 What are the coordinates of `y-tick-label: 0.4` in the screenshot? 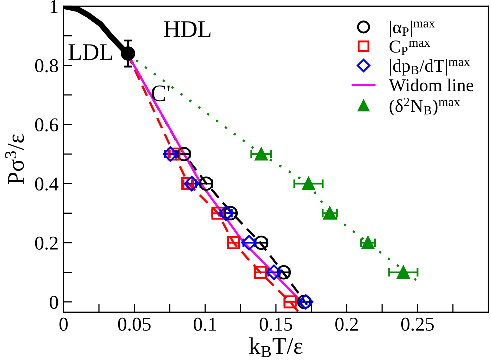 It's located at (47, 184).